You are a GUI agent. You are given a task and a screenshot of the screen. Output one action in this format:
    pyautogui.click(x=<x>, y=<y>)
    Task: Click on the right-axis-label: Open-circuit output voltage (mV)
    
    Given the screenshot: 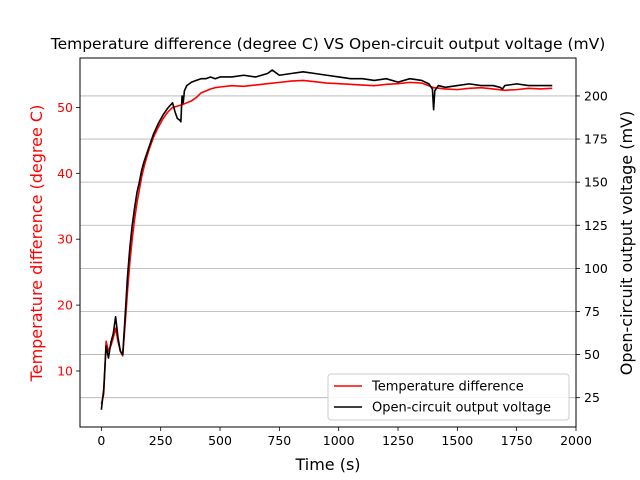 What is the action you would take?
    pyautogui.click(x=626, y=243)
    